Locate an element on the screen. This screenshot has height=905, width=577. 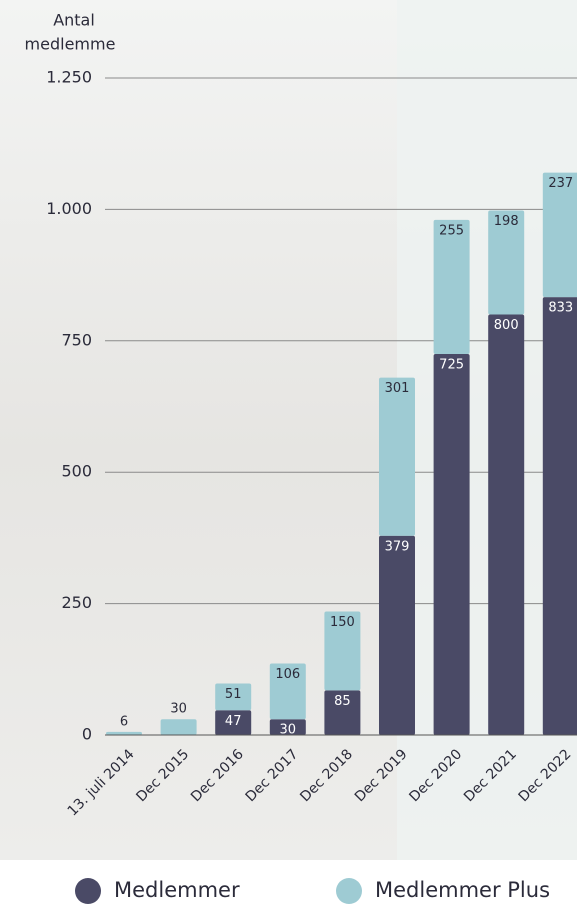
value-label: 85 is located at coordinates (342, 701).